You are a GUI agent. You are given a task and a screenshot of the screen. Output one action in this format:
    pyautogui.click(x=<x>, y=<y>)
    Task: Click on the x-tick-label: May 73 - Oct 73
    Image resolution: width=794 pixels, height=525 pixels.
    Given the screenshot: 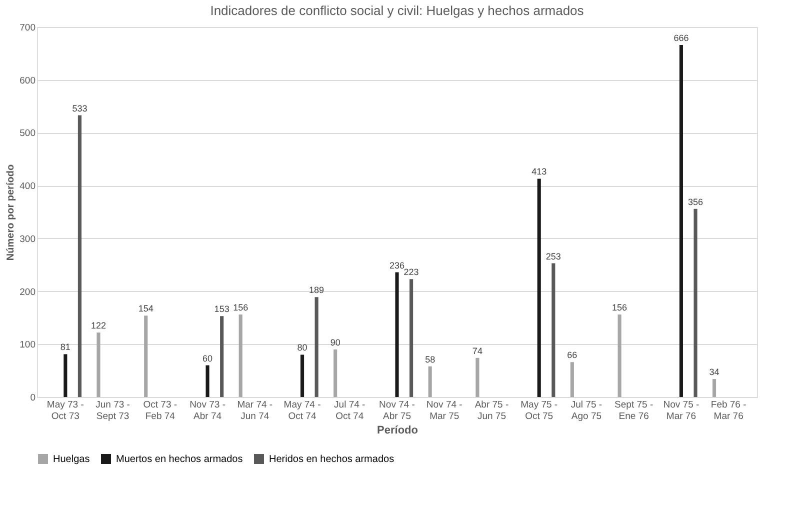 What is the action you would take?
    pyautogui.click(x=65, y=411)
    